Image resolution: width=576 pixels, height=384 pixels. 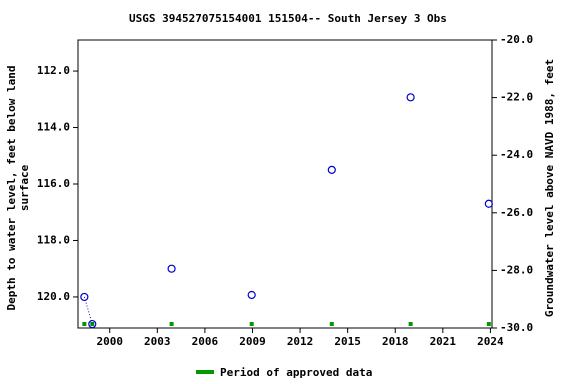 What do you see at coordinates (516, 39) in the screenshot?
I see `y2-tick-label: -20.0` at bounding box center [516, 39].